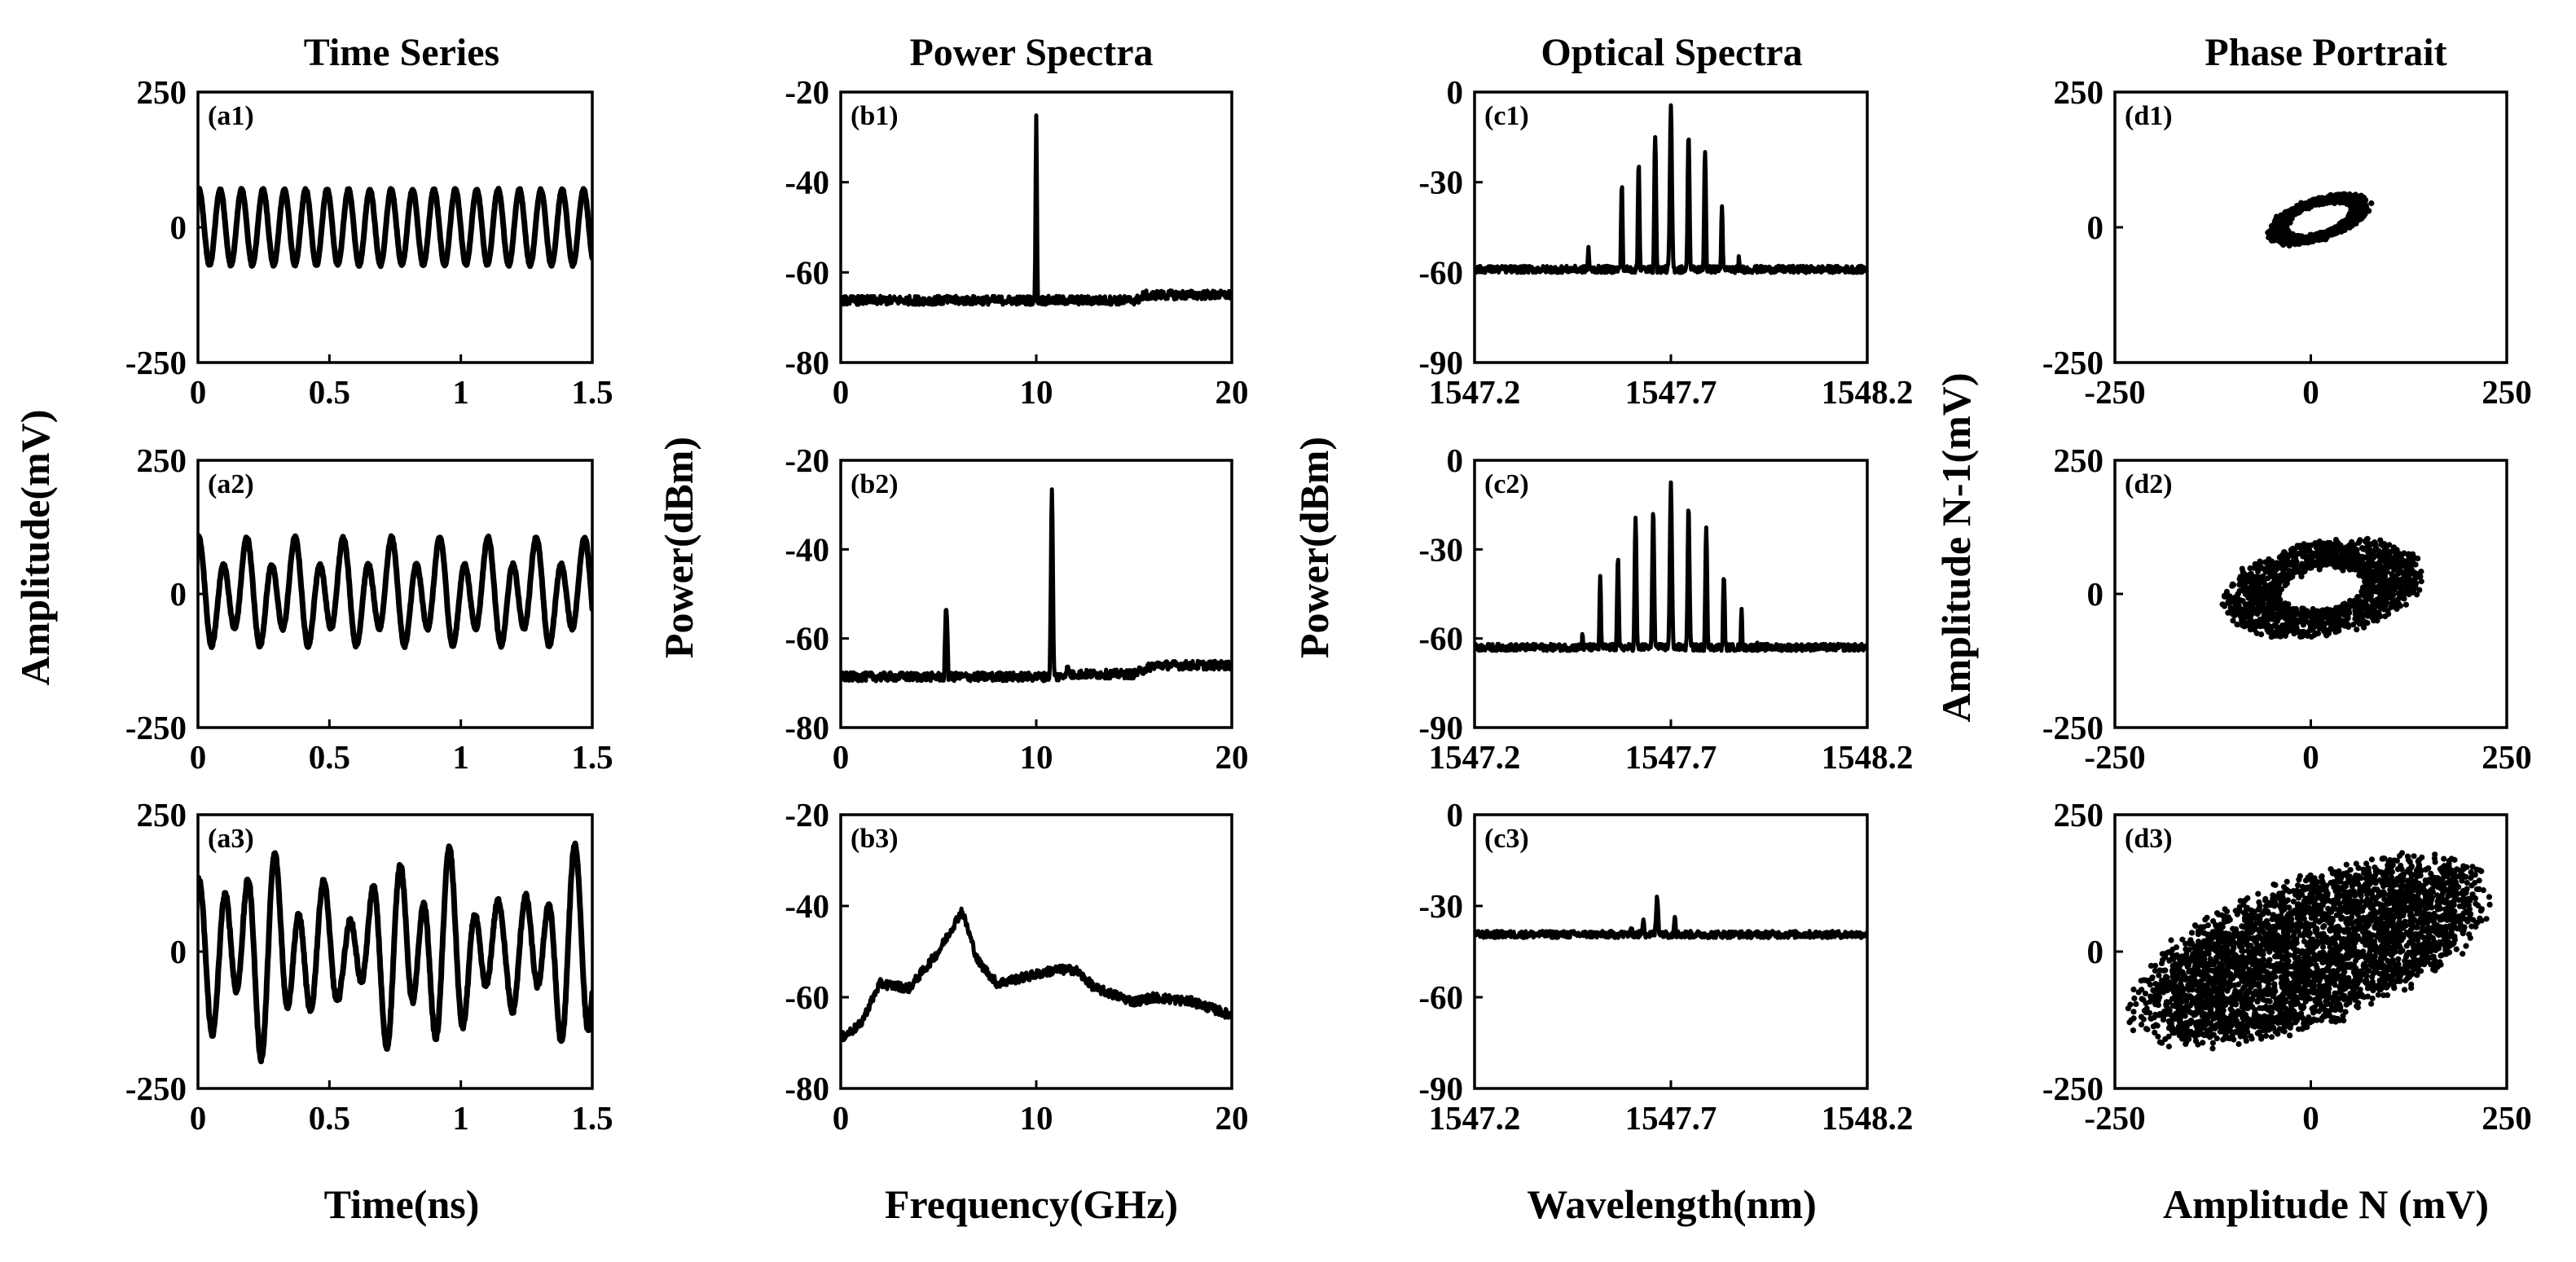  Describe the element at coordinates (395, 591) in the screenshot. I see `plot-area-a2` at that location.